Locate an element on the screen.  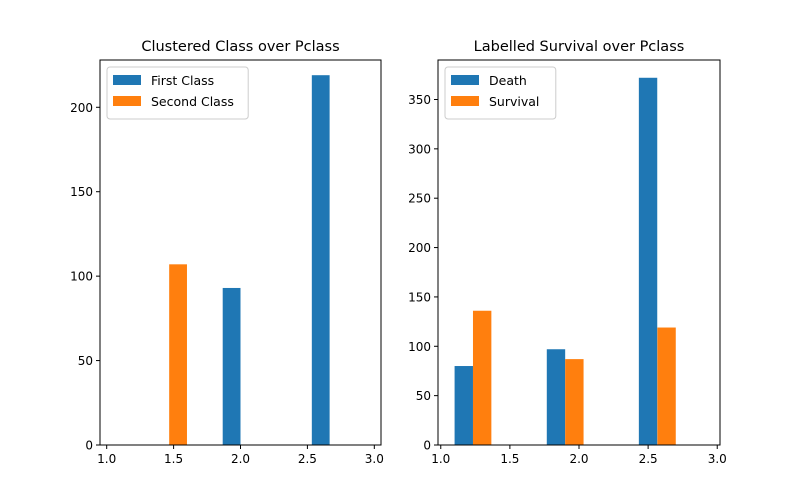
y-axis-ticks: 0 50 100 150 200 is located at coordinates (85, 277).